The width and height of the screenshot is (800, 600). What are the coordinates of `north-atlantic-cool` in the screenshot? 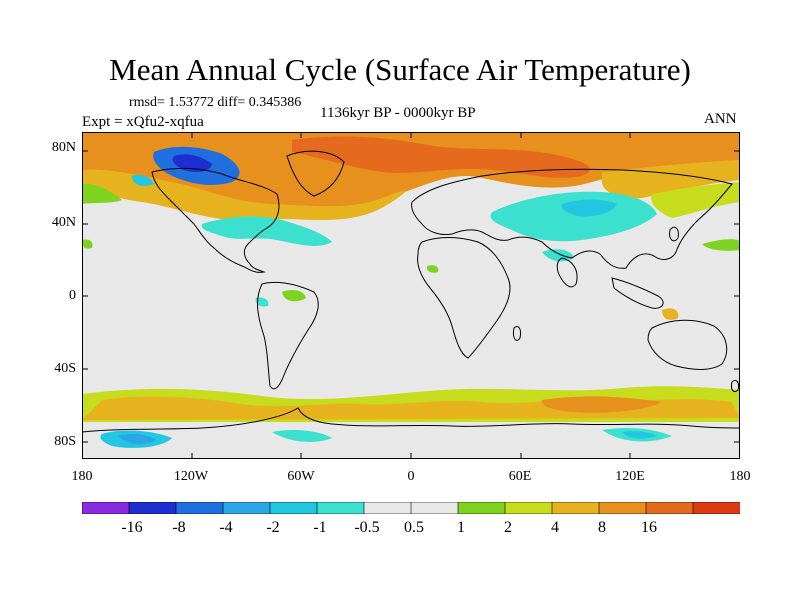 It's located at (266, 231).